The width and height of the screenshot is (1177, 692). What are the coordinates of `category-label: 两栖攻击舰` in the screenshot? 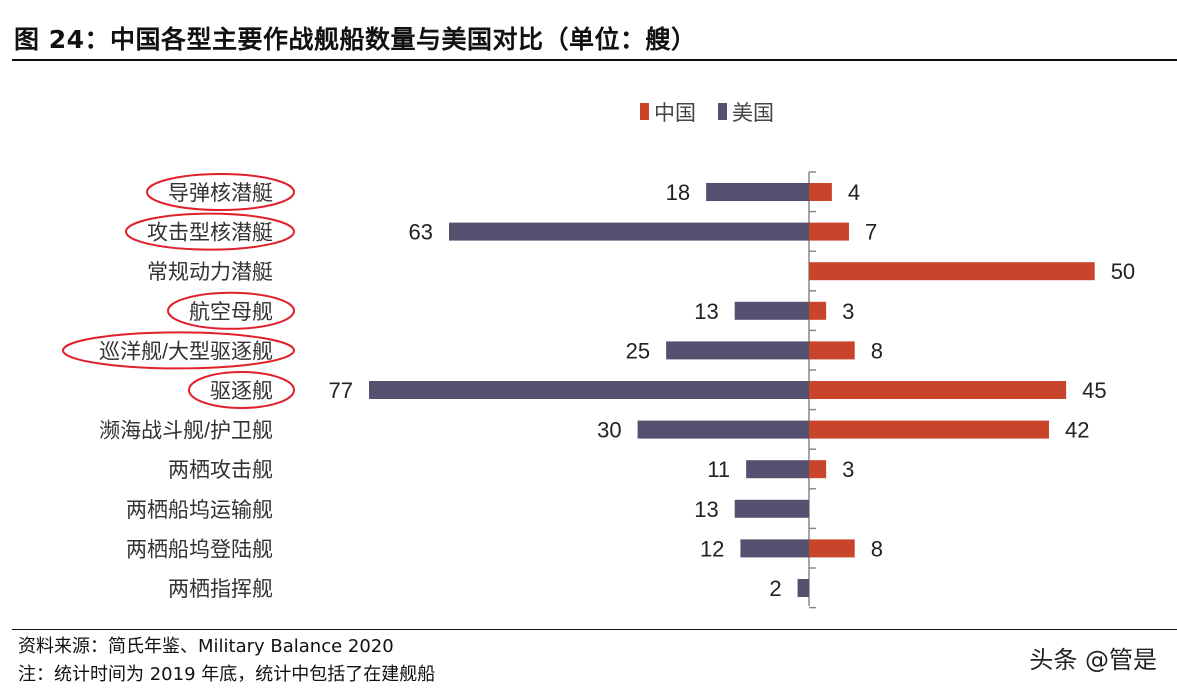 It's located at (220, 470).